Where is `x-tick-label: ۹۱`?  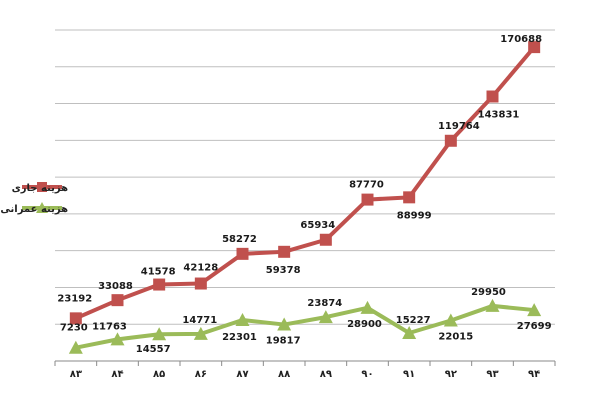
x-tick-label: ۹۱ is located at coordinates (409, 374).